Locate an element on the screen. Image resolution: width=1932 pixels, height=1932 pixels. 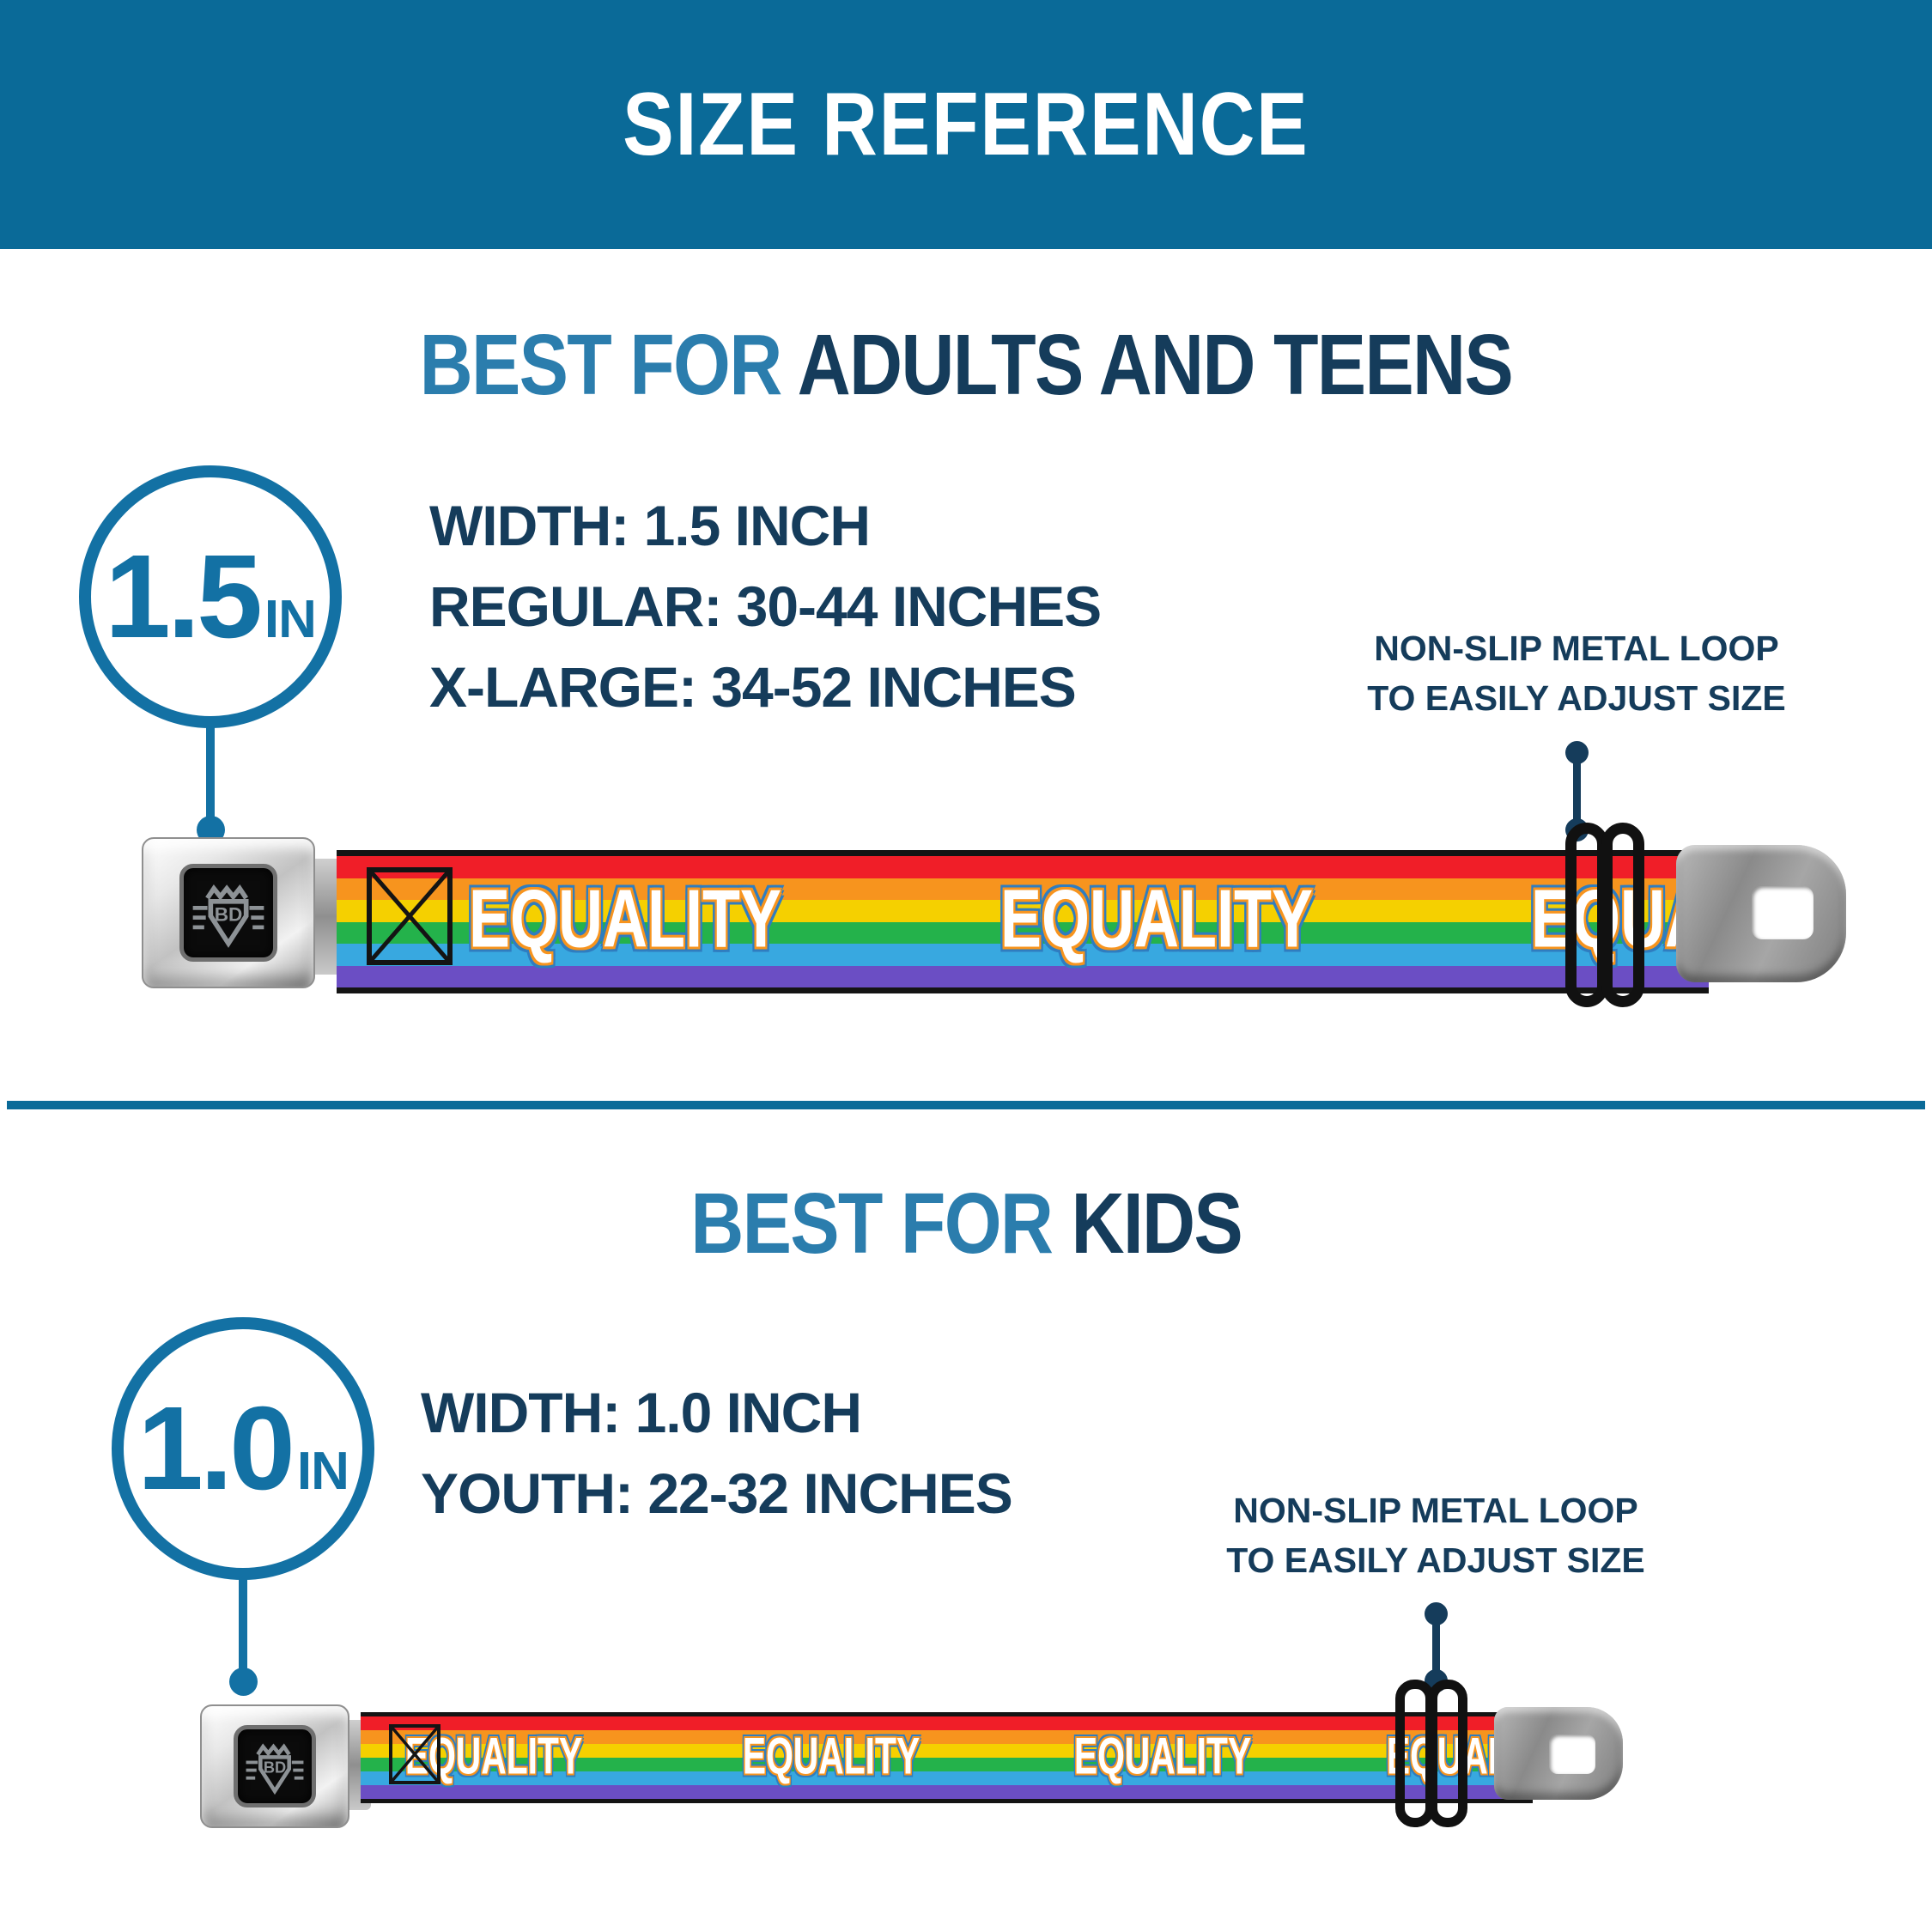
section-divider is located at coordinates (966, 1105).